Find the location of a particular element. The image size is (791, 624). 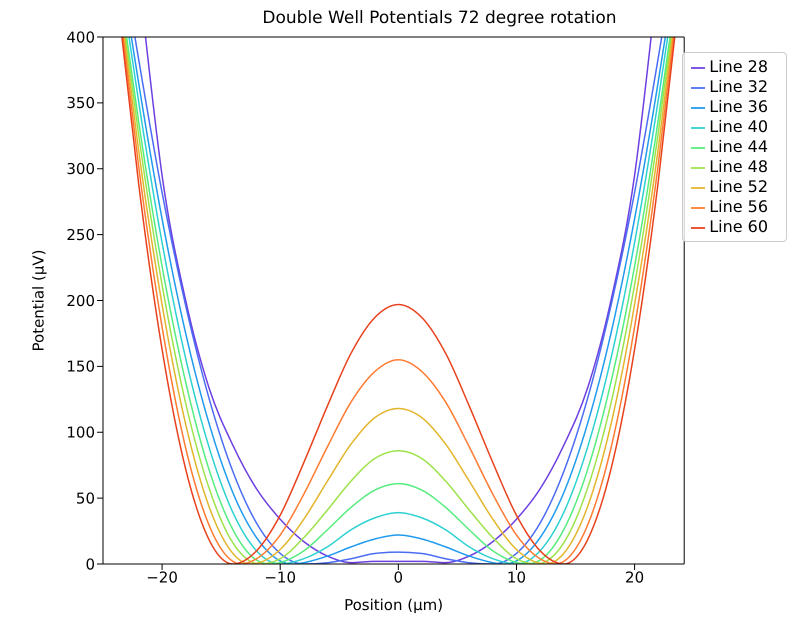

x-tick-label: −10 is located at coordinates (280, 577).